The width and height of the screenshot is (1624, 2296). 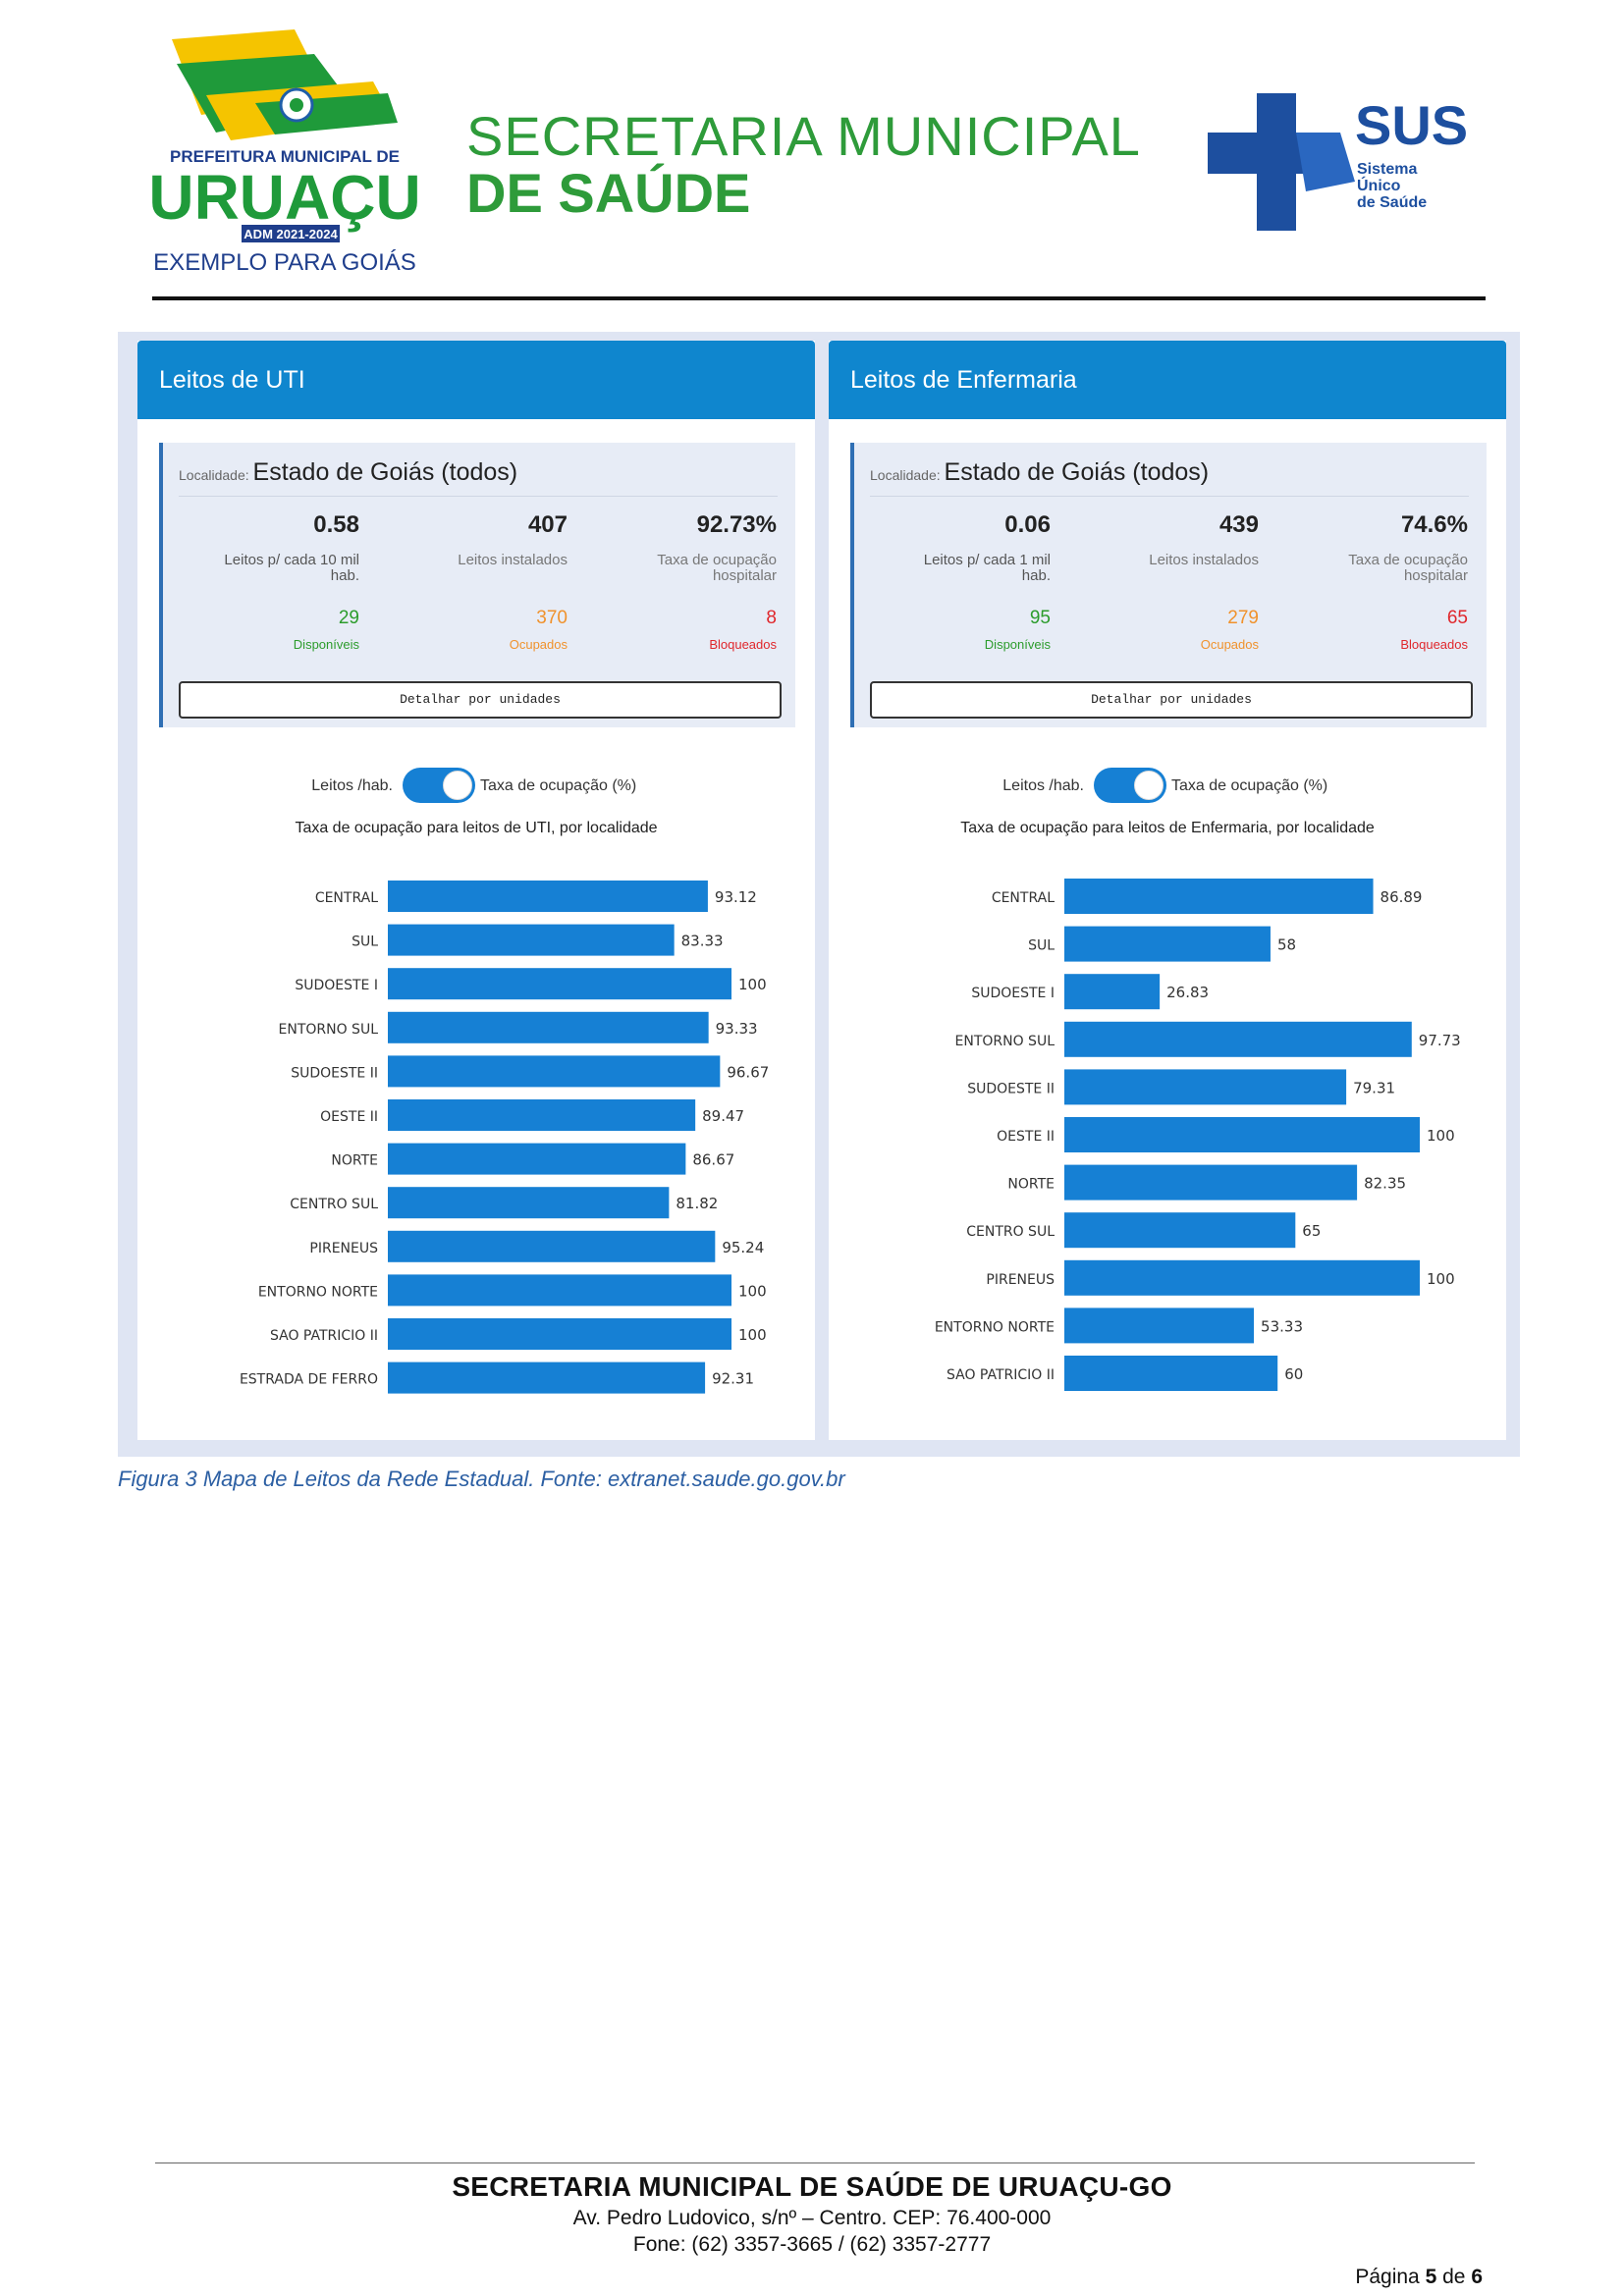 What do you see at coordinates (1387, 2277) in the screenshot?
I see `page-prefix: Página` at bounding box center [1387, 2277].